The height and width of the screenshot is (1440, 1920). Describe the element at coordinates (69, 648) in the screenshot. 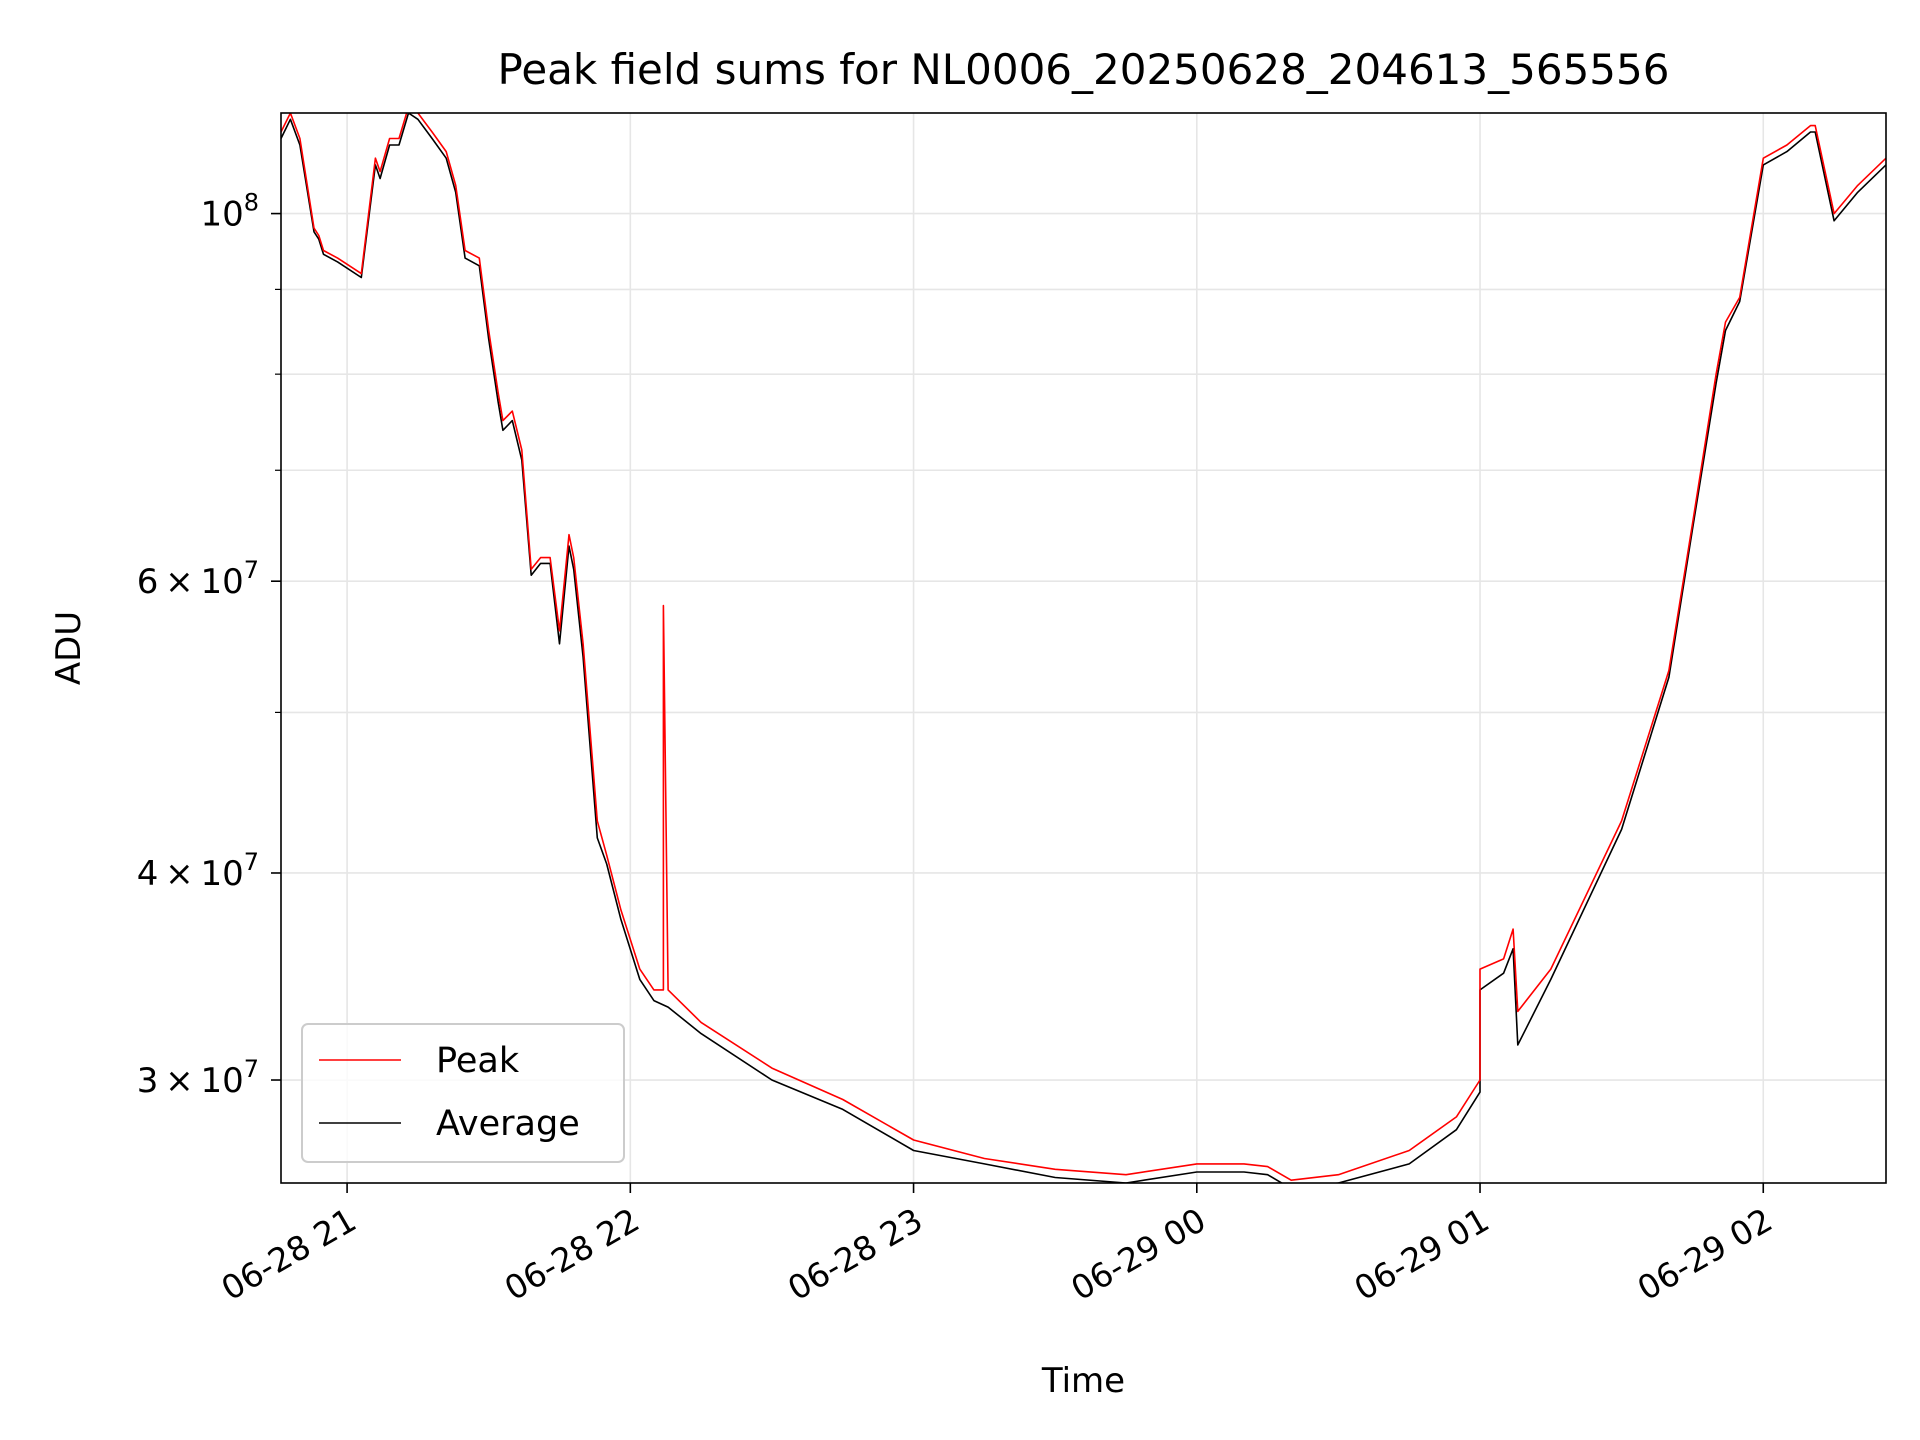

I see `y-axis-label: ADU` at that location.